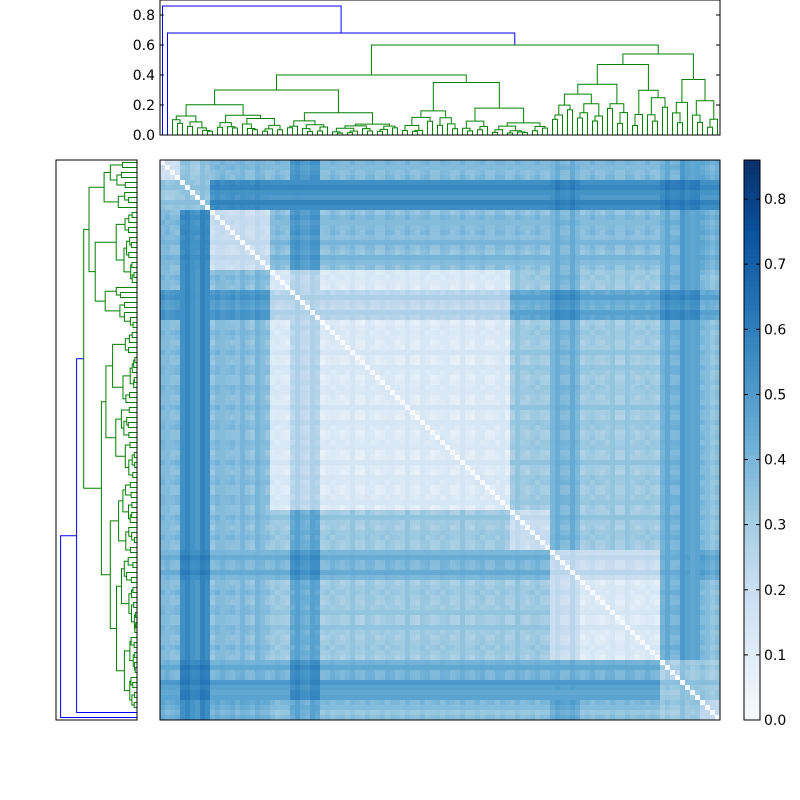  What do you see at coordinates (440, 68) in the screenshot?
I see `top-dendrogram-frame` at bounding box center [440, 68].